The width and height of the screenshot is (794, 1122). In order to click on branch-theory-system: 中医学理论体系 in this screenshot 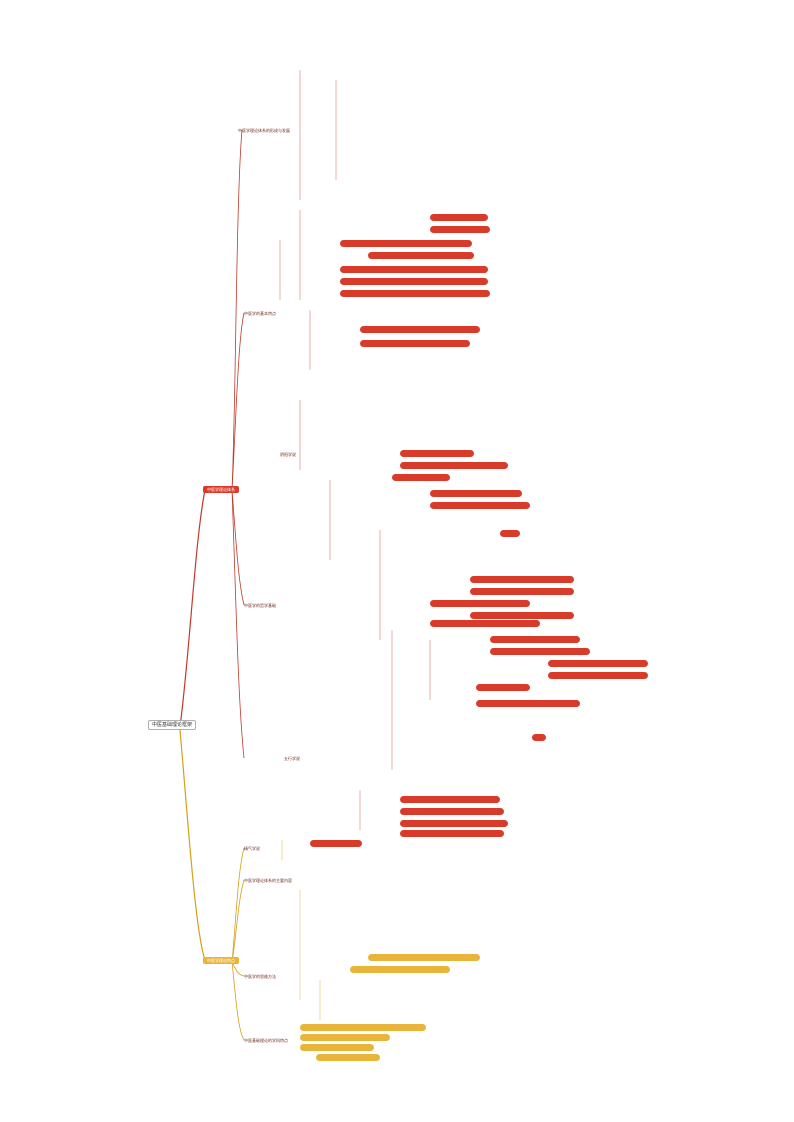, I will do `click(221, 489)`.